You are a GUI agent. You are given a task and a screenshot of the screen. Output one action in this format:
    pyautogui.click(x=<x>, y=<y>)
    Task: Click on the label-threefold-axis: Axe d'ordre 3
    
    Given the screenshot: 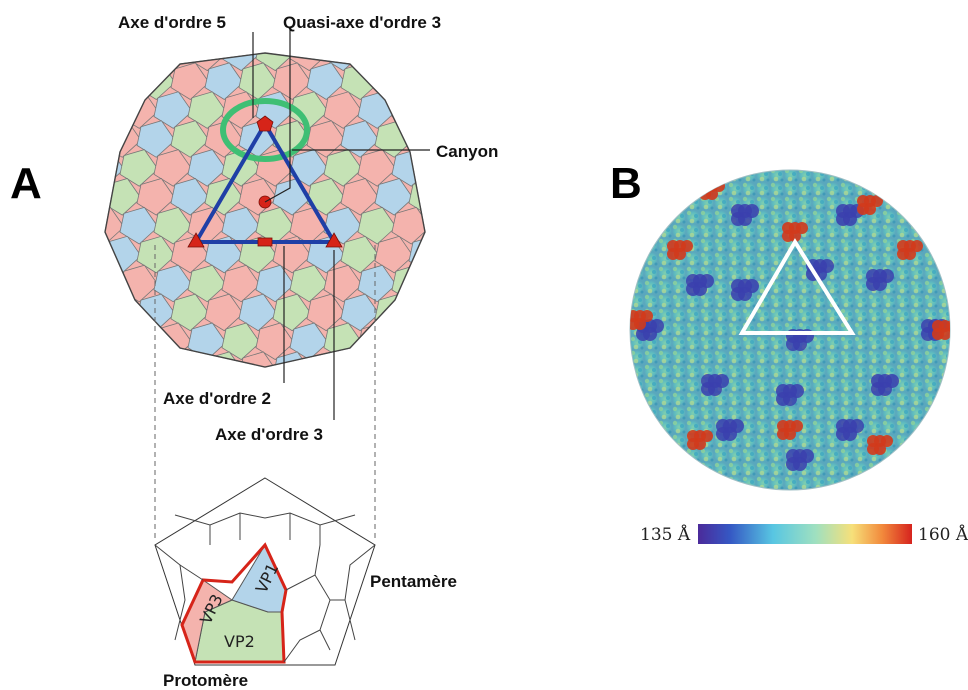 What is the action you would take?
    pyautogui.click(x=269, y=434)
    